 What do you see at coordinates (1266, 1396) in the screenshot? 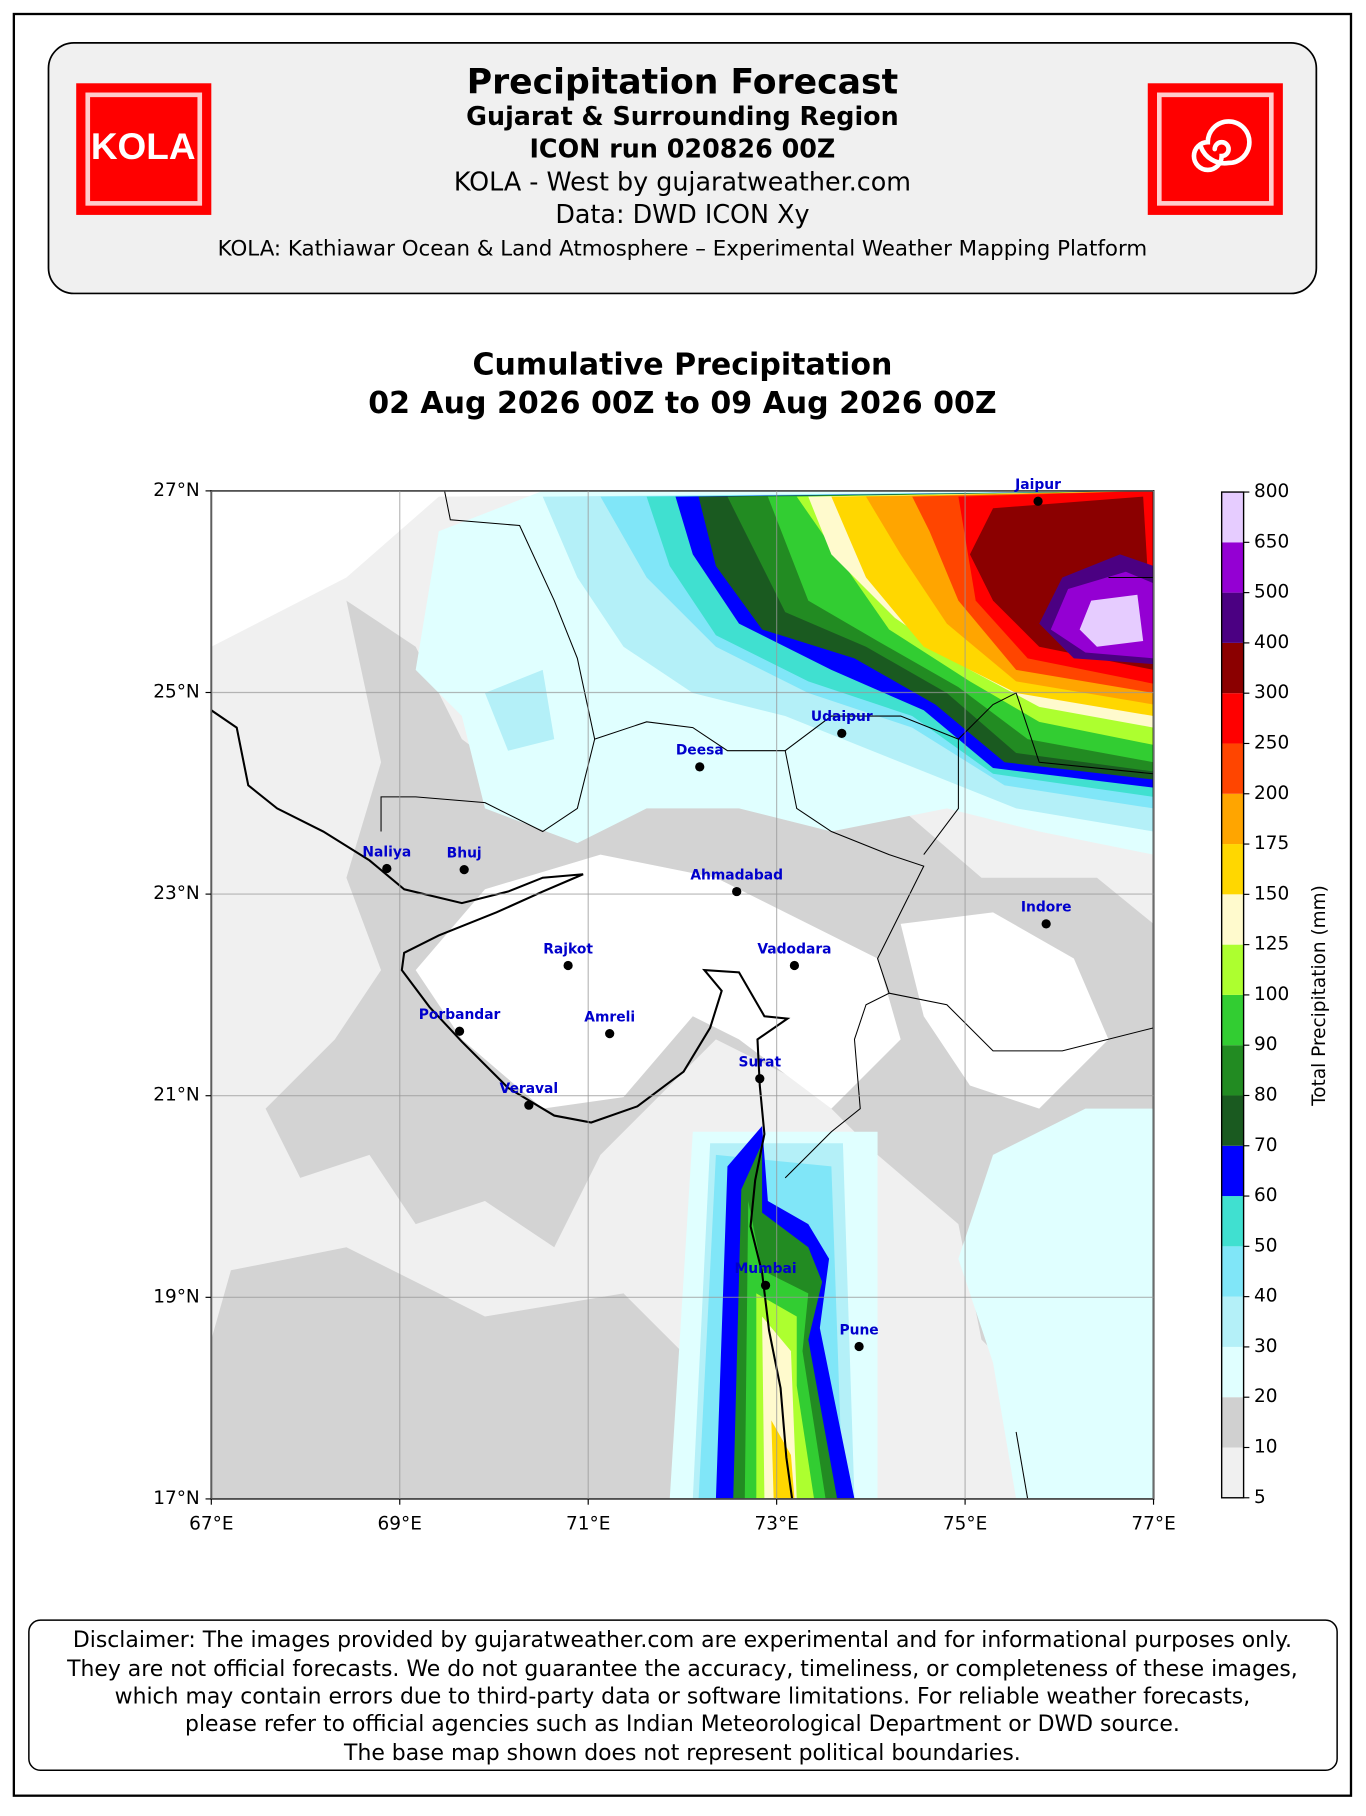
I see `colorbar-tick-label: 20` at bounding box center [1266, 1396].